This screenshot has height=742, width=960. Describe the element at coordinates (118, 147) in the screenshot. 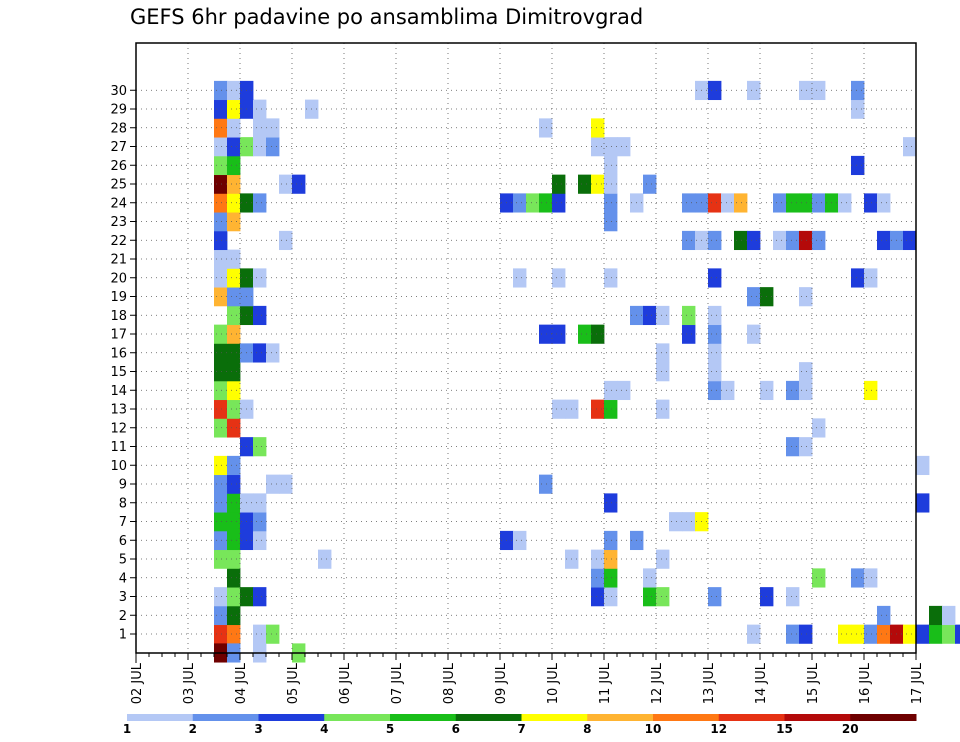

I see `y-tick-label: 27` at that location.